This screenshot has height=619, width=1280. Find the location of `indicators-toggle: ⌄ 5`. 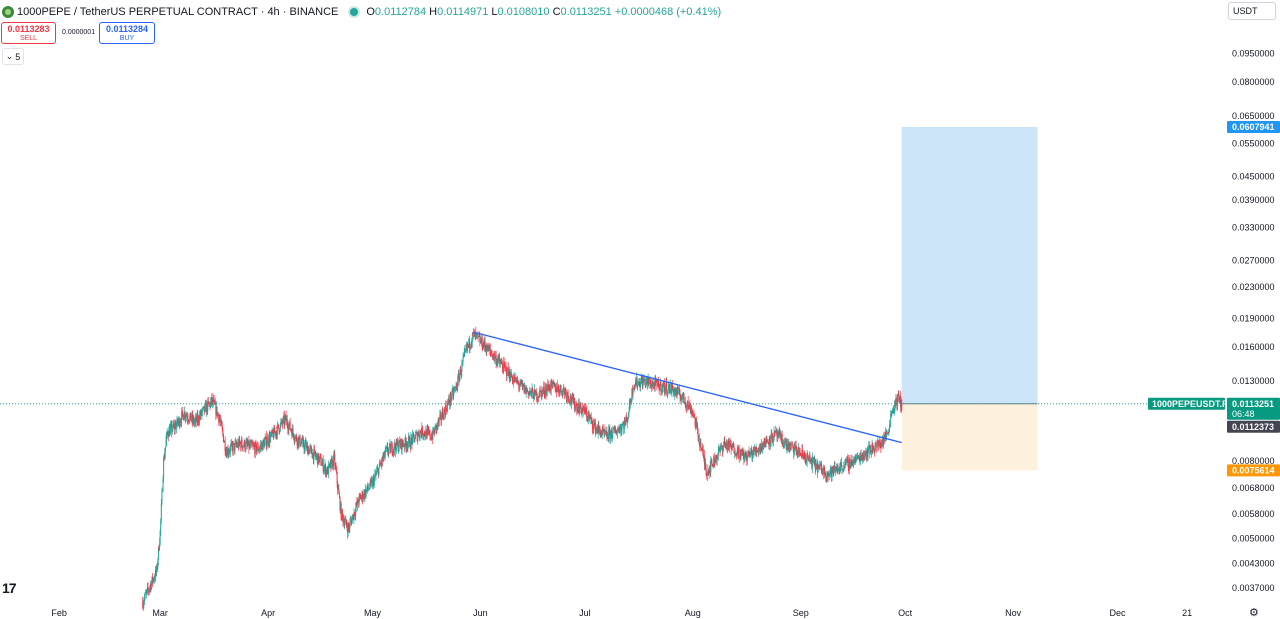

indicators-toggle: ⌄ 5 is located at coordinates (13, 56).